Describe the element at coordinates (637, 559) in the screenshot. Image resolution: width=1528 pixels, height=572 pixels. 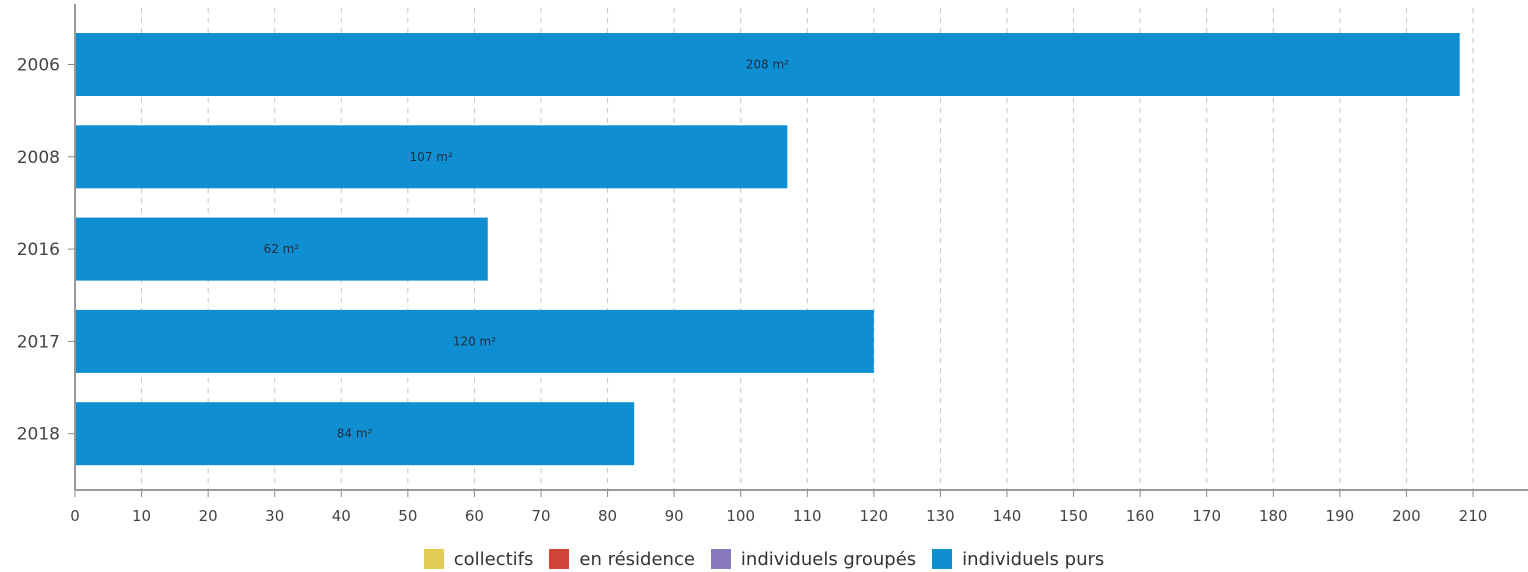
I see `legend-label: en résidence` at that location.